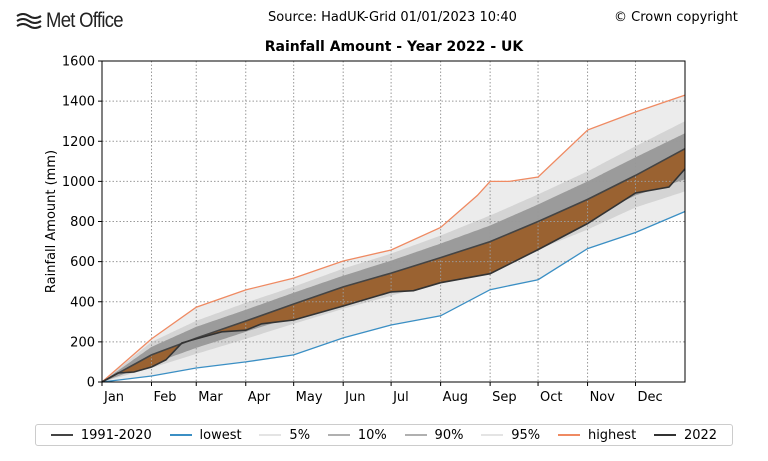 The image size is (768, 461). Describe the element at coordinates (51, 221) in the screenshot. I see `y-axis-label: Rainfall Amount (mm)` at that location.